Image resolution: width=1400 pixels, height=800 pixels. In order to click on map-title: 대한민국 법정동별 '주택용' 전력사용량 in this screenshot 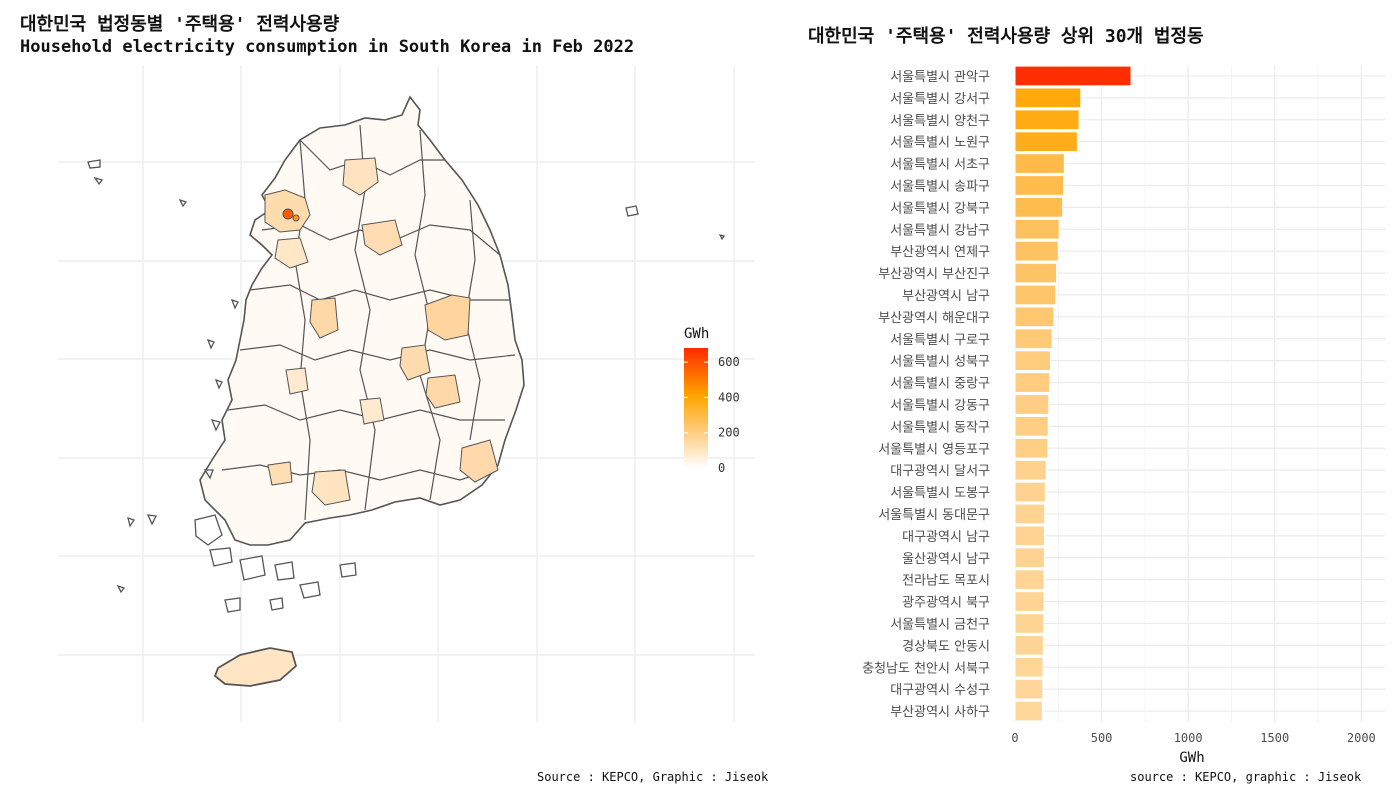, I will do `click(180, 24)`.